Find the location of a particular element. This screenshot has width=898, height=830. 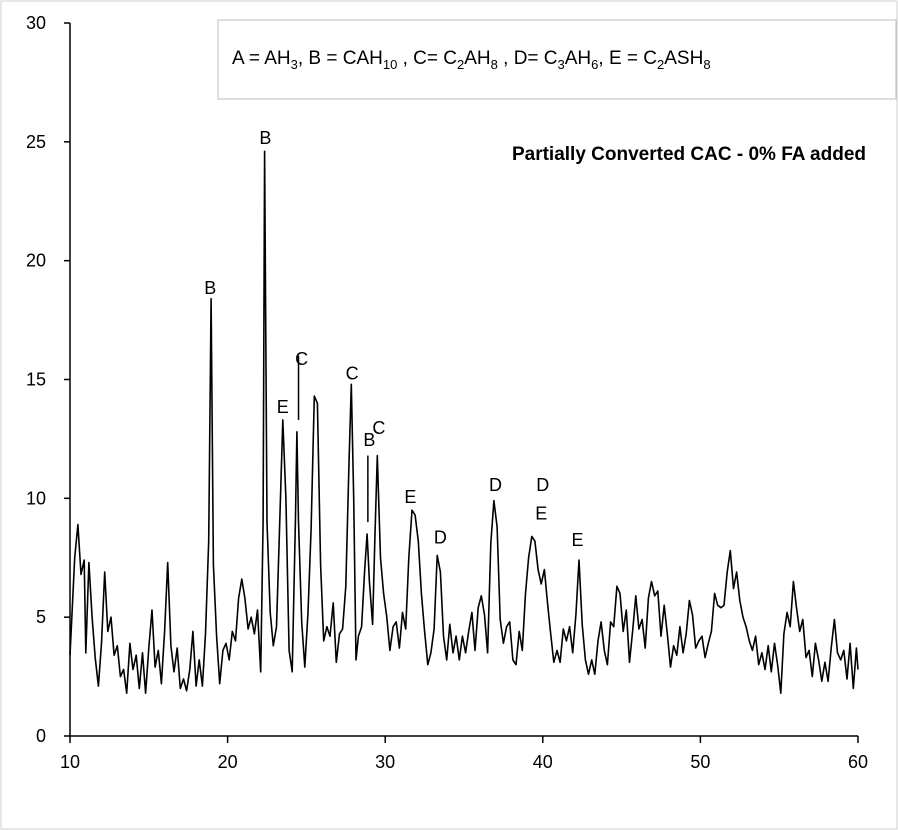

legend-text-segment: , C= C is located at coordinates (427, 58).